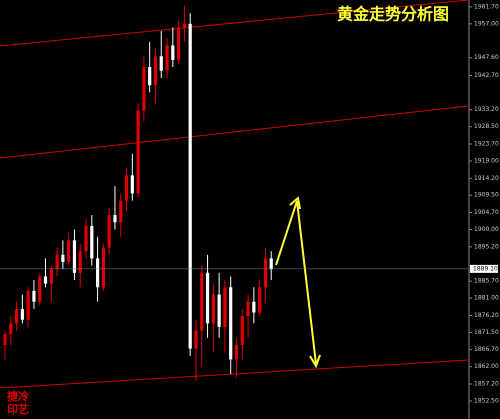 This screenshot has height=419, width=500. I want to click on y-tick-label: 1857.20, so click(486, 383).